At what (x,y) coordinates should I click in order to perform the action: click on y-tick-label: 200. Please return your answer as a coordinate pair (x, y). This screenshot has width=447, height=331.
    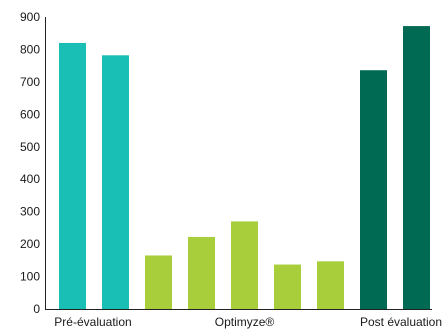
    Looking at the image, I should click on (30, 244).